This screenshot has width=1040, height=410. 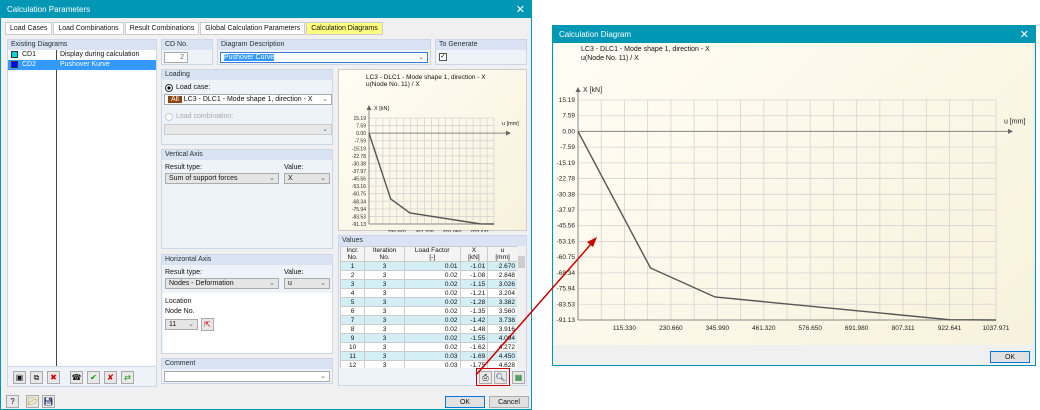 I want to click on description-value: Pushover Curve, so click(x=249, y=57).